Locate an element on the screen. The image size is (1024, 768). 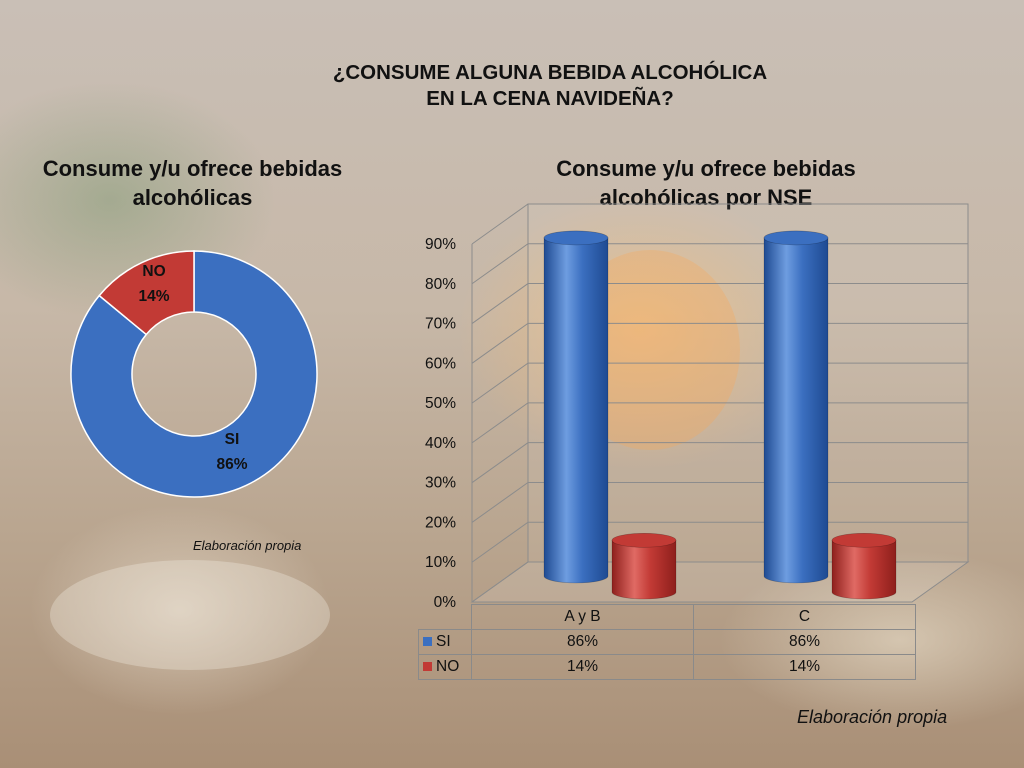
table-row: NO 14% 14% is located at coordinates (667, 667).